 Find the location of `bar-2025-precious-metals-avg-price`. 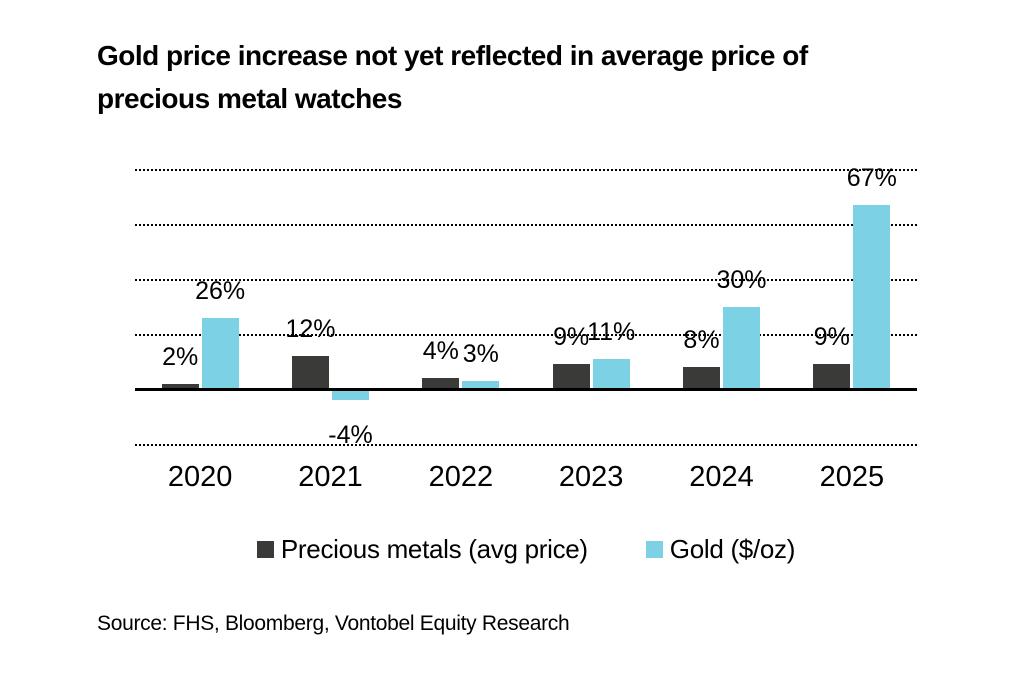

bar-2025-precious-metals-avg-price is located at coordinates (832, 376).